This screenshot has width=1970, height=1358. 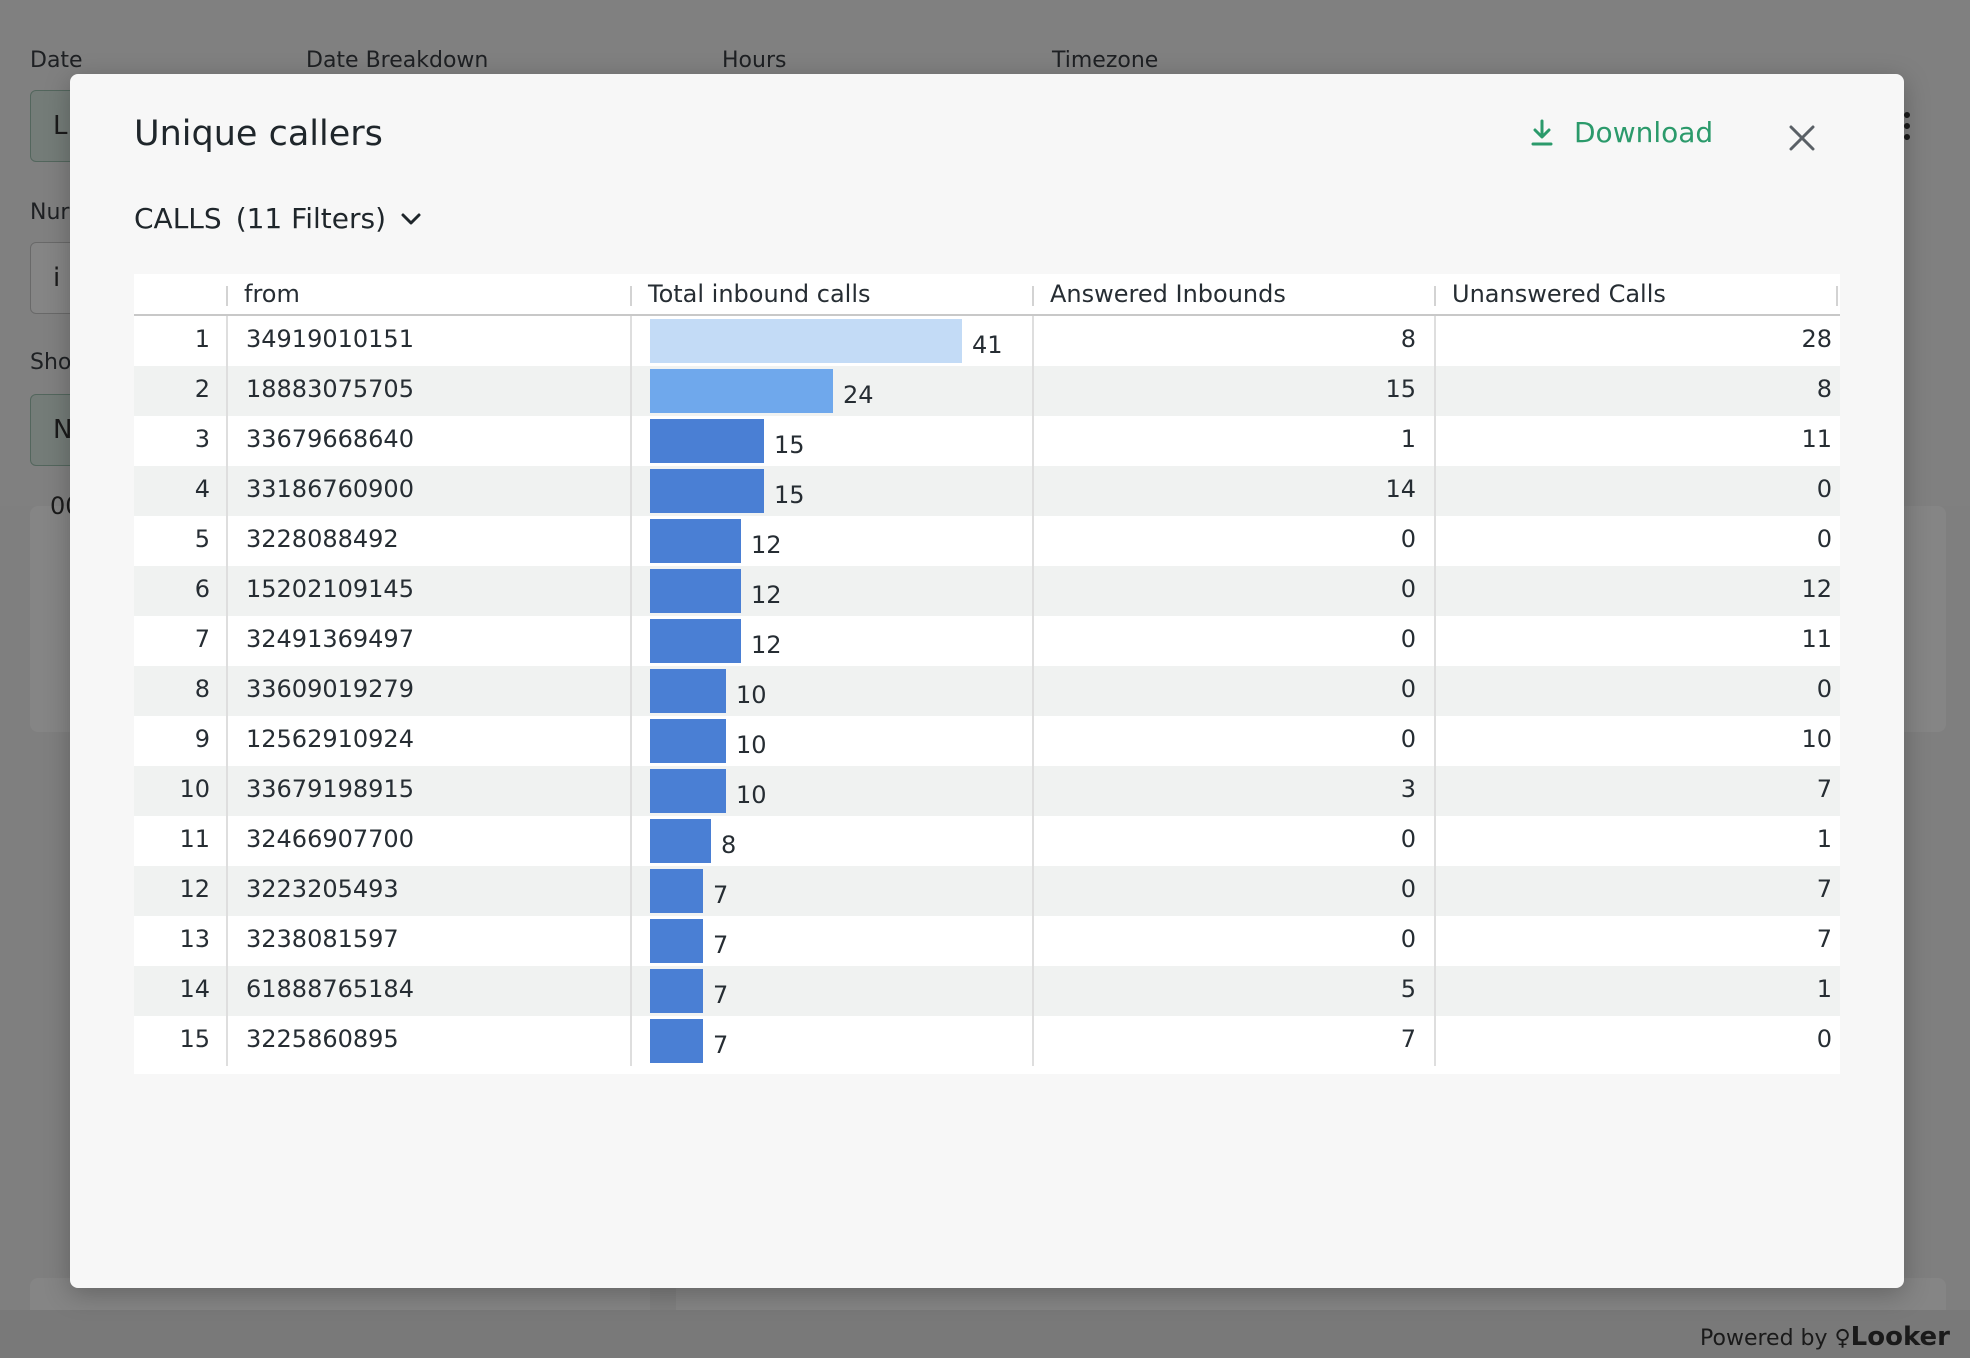 I want to click on close-button, so click(x=1802, y=138).